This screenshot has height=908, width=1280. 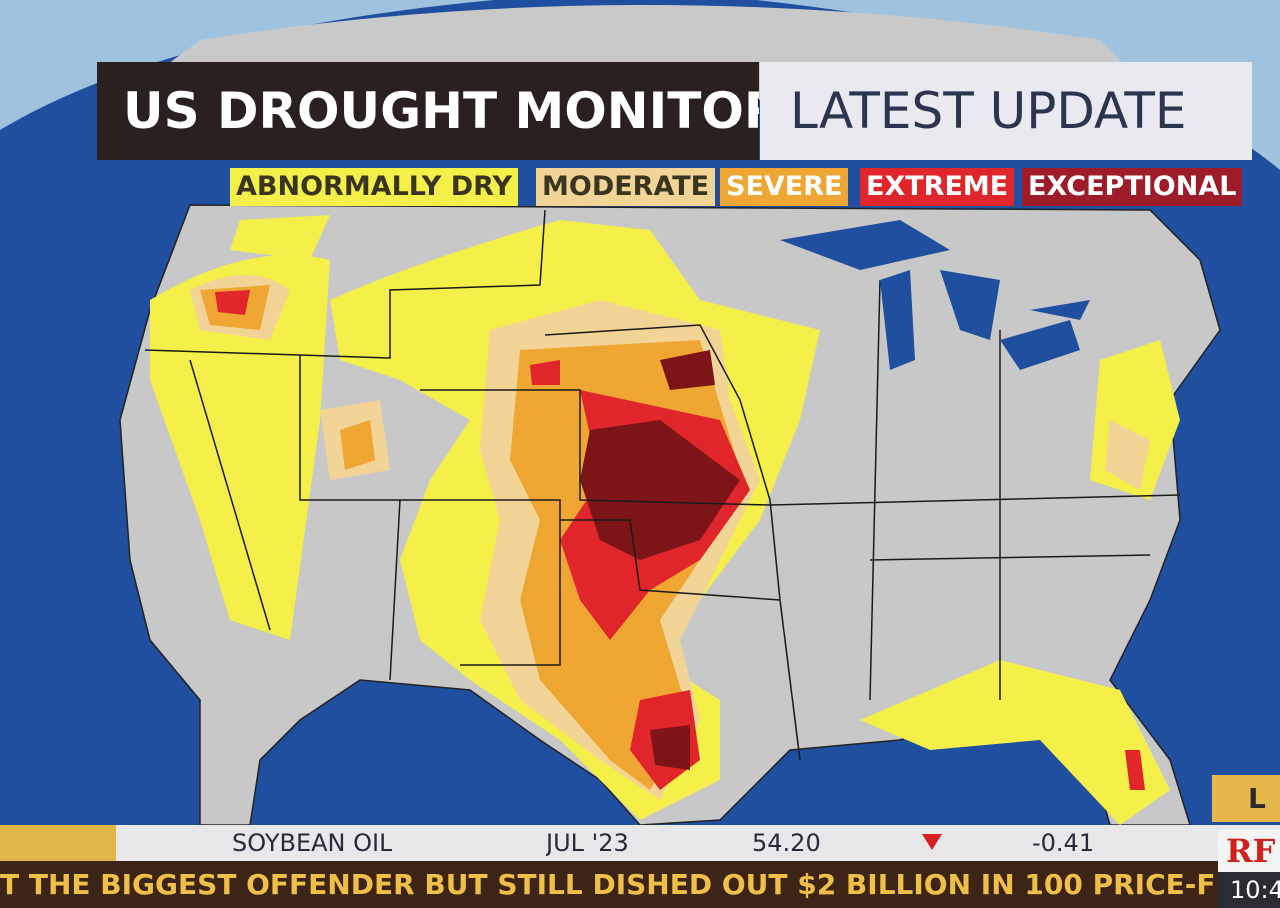 What do you see at coordinates (587, 843) in the screenshot?
I see `ticker-contract: JUL '23` at bounding box center [587, 843].